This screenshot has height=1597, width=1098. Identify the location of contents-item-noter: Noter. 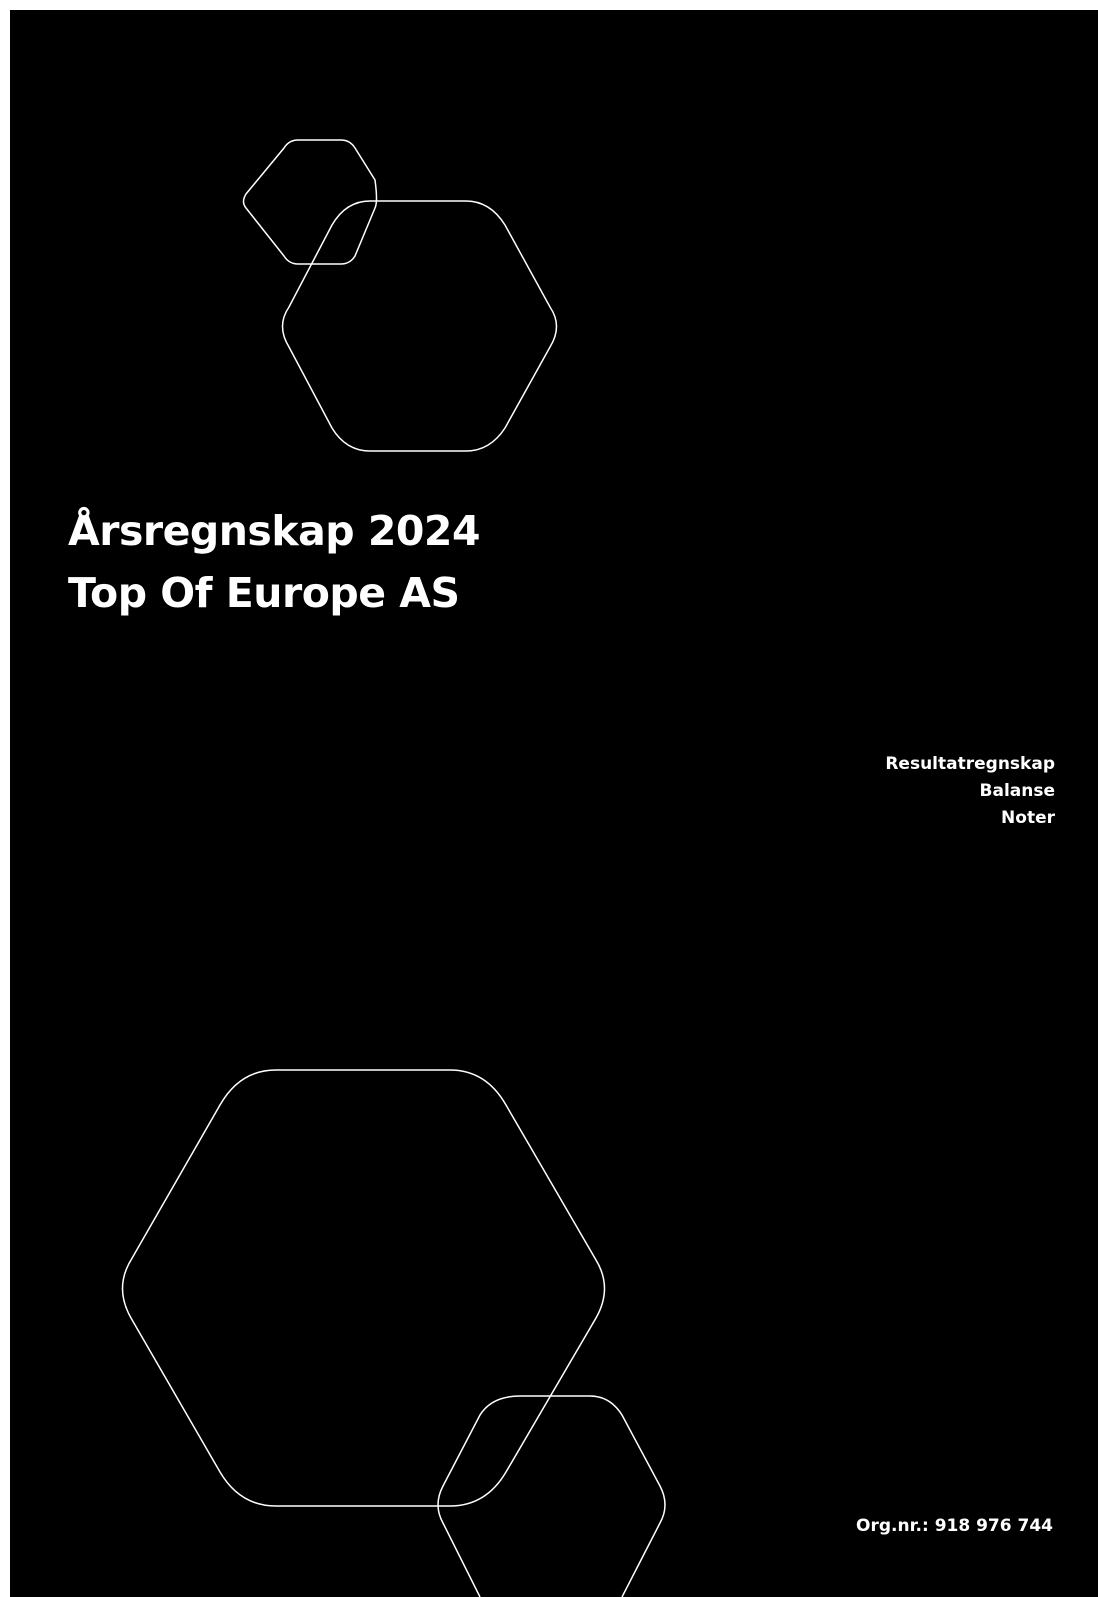
(970, 818).